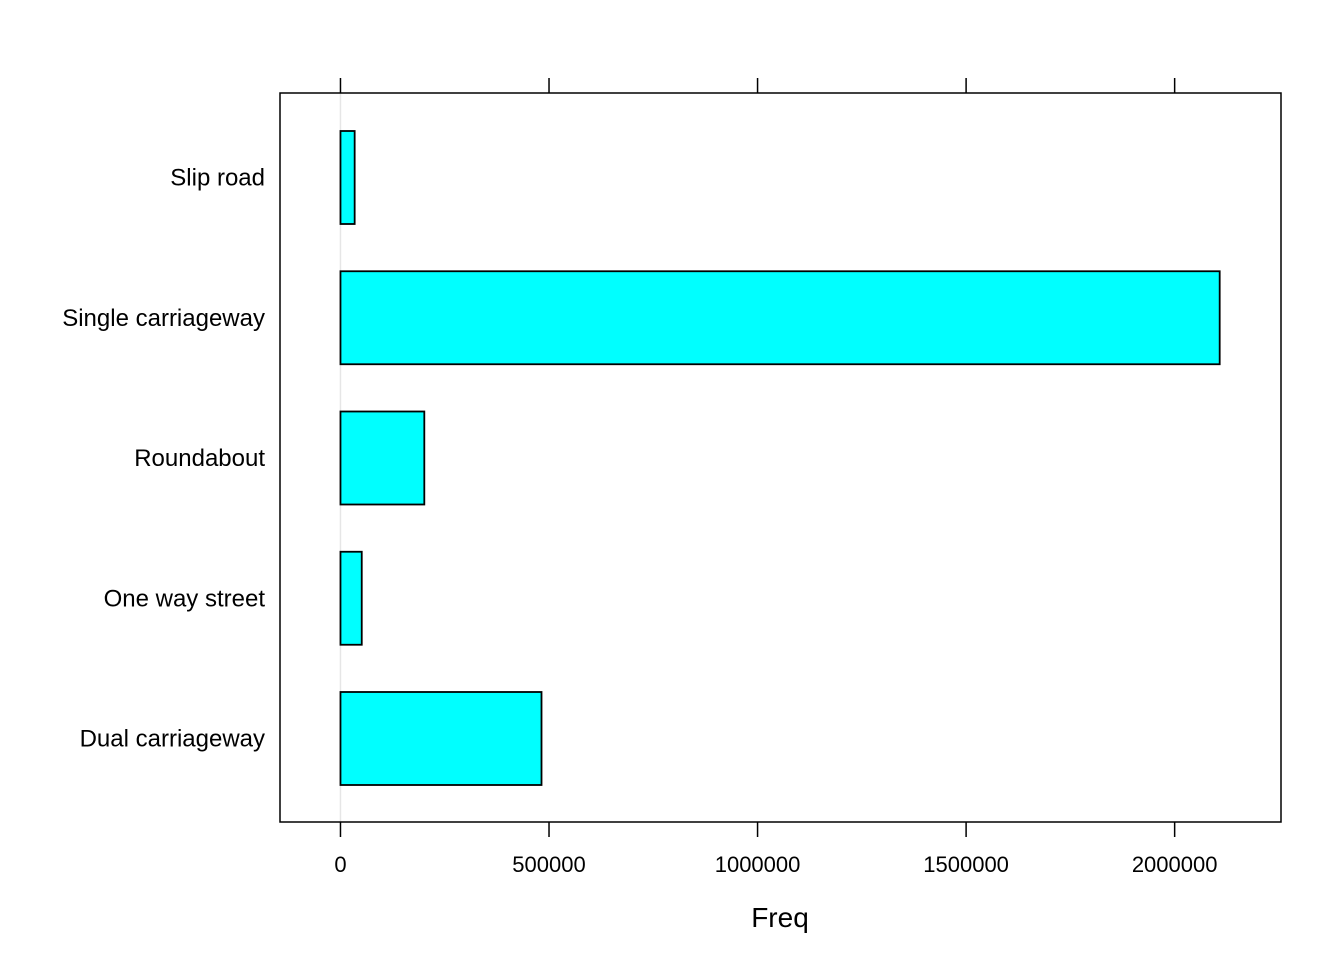 Image resolution: width=1344 pixels, height=965 pixels. What do you see at coordinates (966, 864) in the screenshot?
I see `x-tick-label: 1500000` at bounding box center [966, 864].